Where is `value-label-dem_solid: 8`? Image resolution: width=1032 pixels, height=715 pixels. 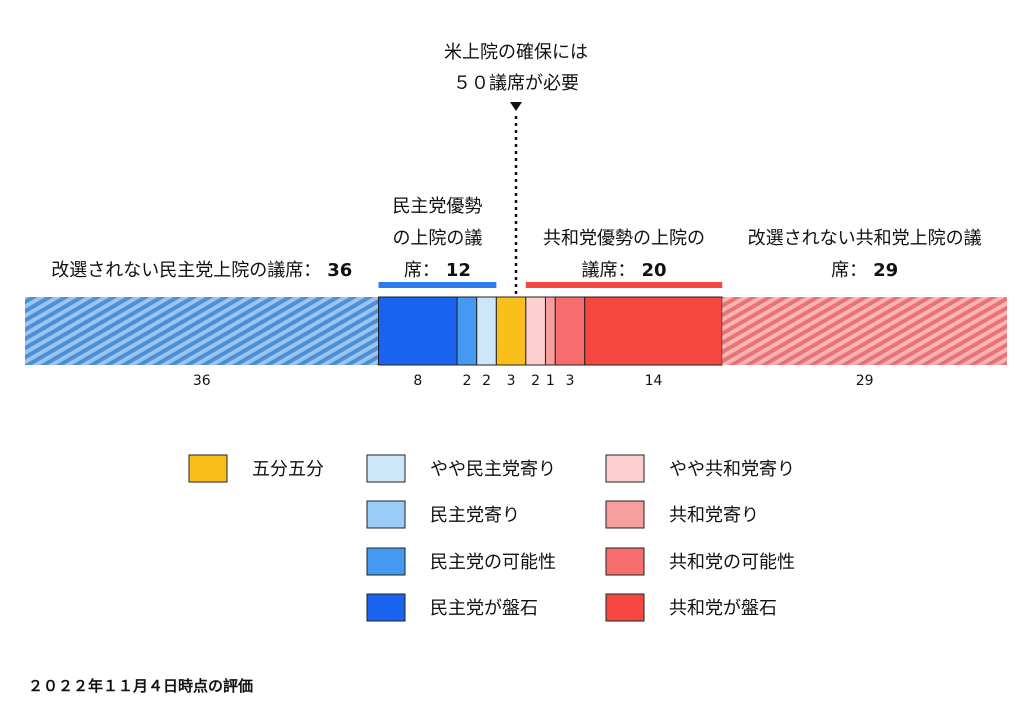
value-label-dem_solid: 8 is located at coordinates (417, 381).